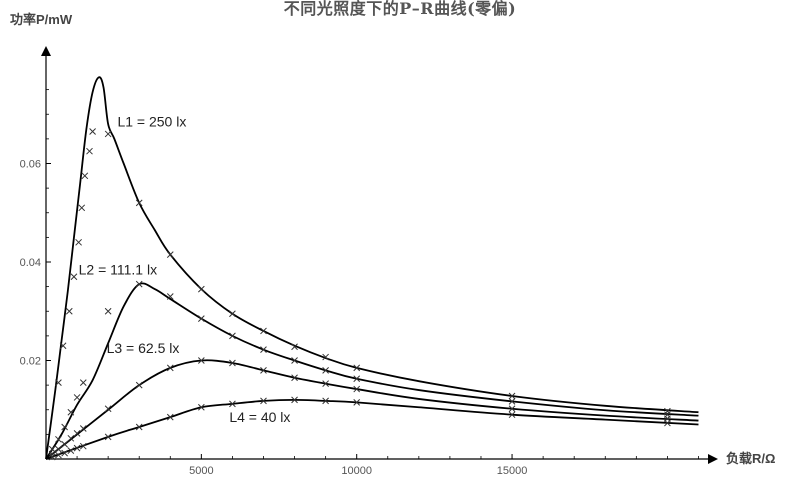 The height and width of the screenshot is (500, 800). Describe the element at coordinates (400, 9) in the screenshot. I see `chart-title: 不同光照度下的P–R曲线(零偏)` at that location.